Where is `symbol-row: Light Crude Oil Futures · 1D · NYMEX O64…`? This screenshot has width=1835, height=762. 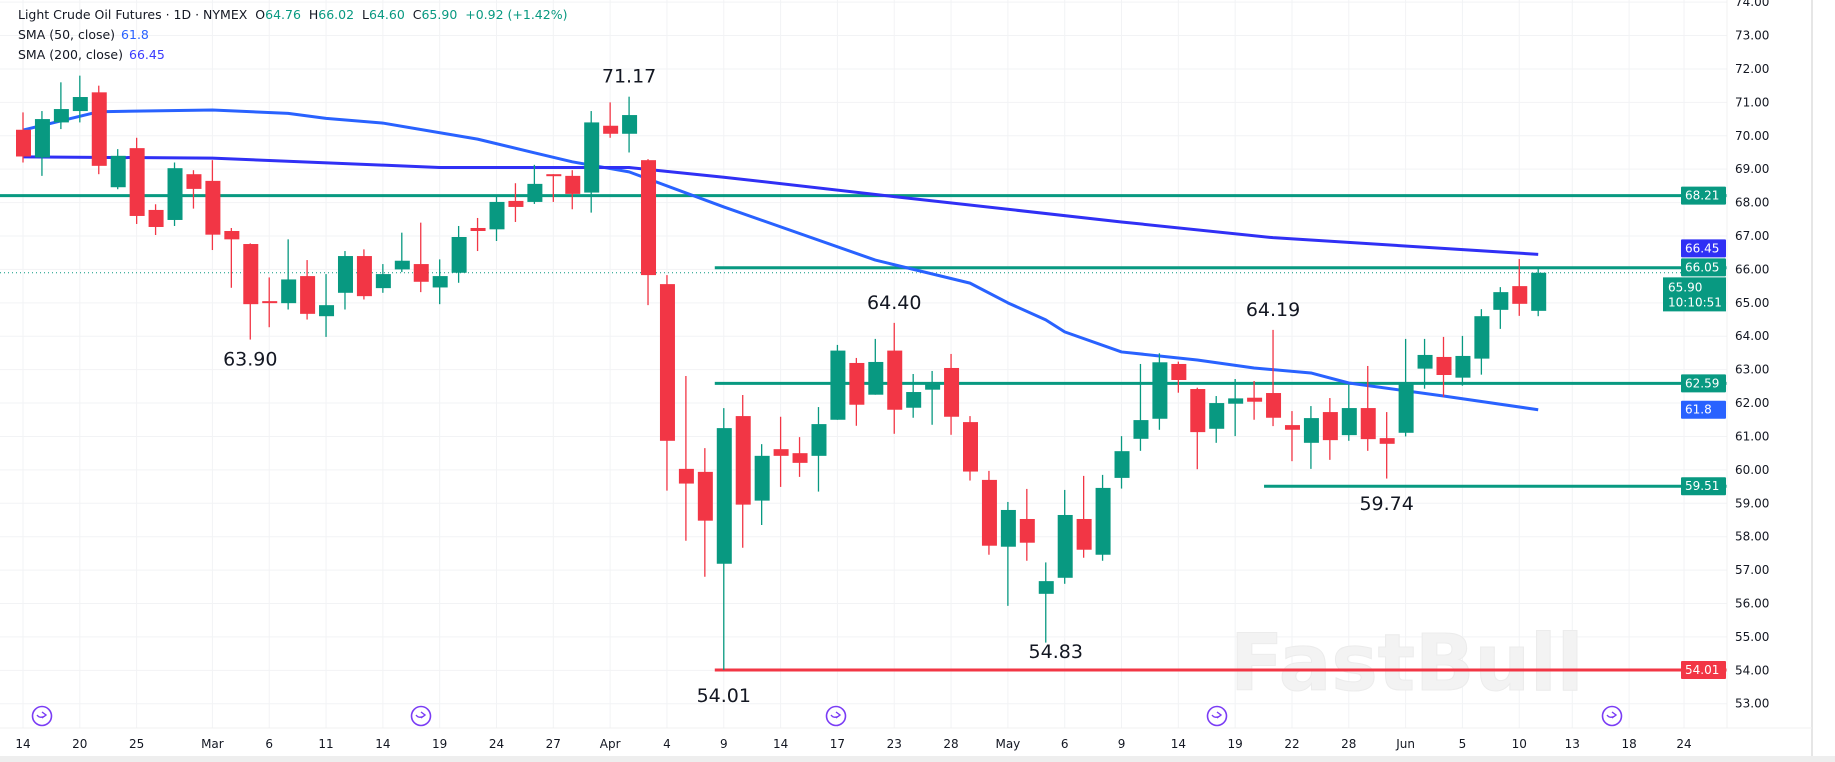
symbol-row: Light Crude Oil Futures · 1D · NYMEX O64… is located at coordinates (292, 15).